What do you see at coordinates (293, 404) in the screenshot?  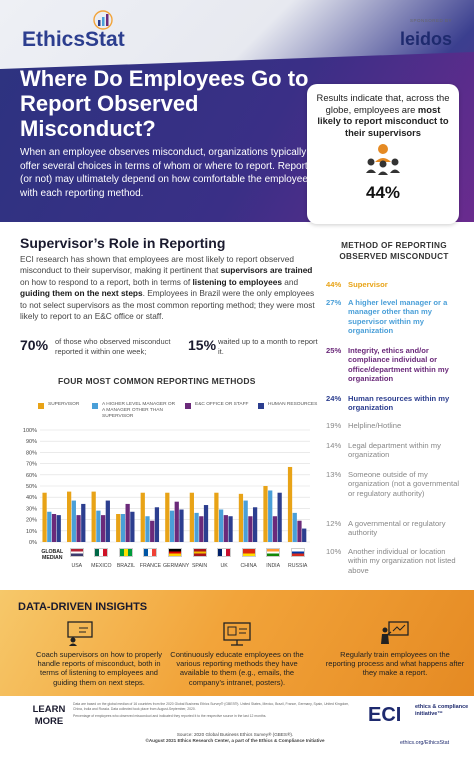 I see `legend-label: HUMAN RESOURCES` at bounding box center [293, 404].